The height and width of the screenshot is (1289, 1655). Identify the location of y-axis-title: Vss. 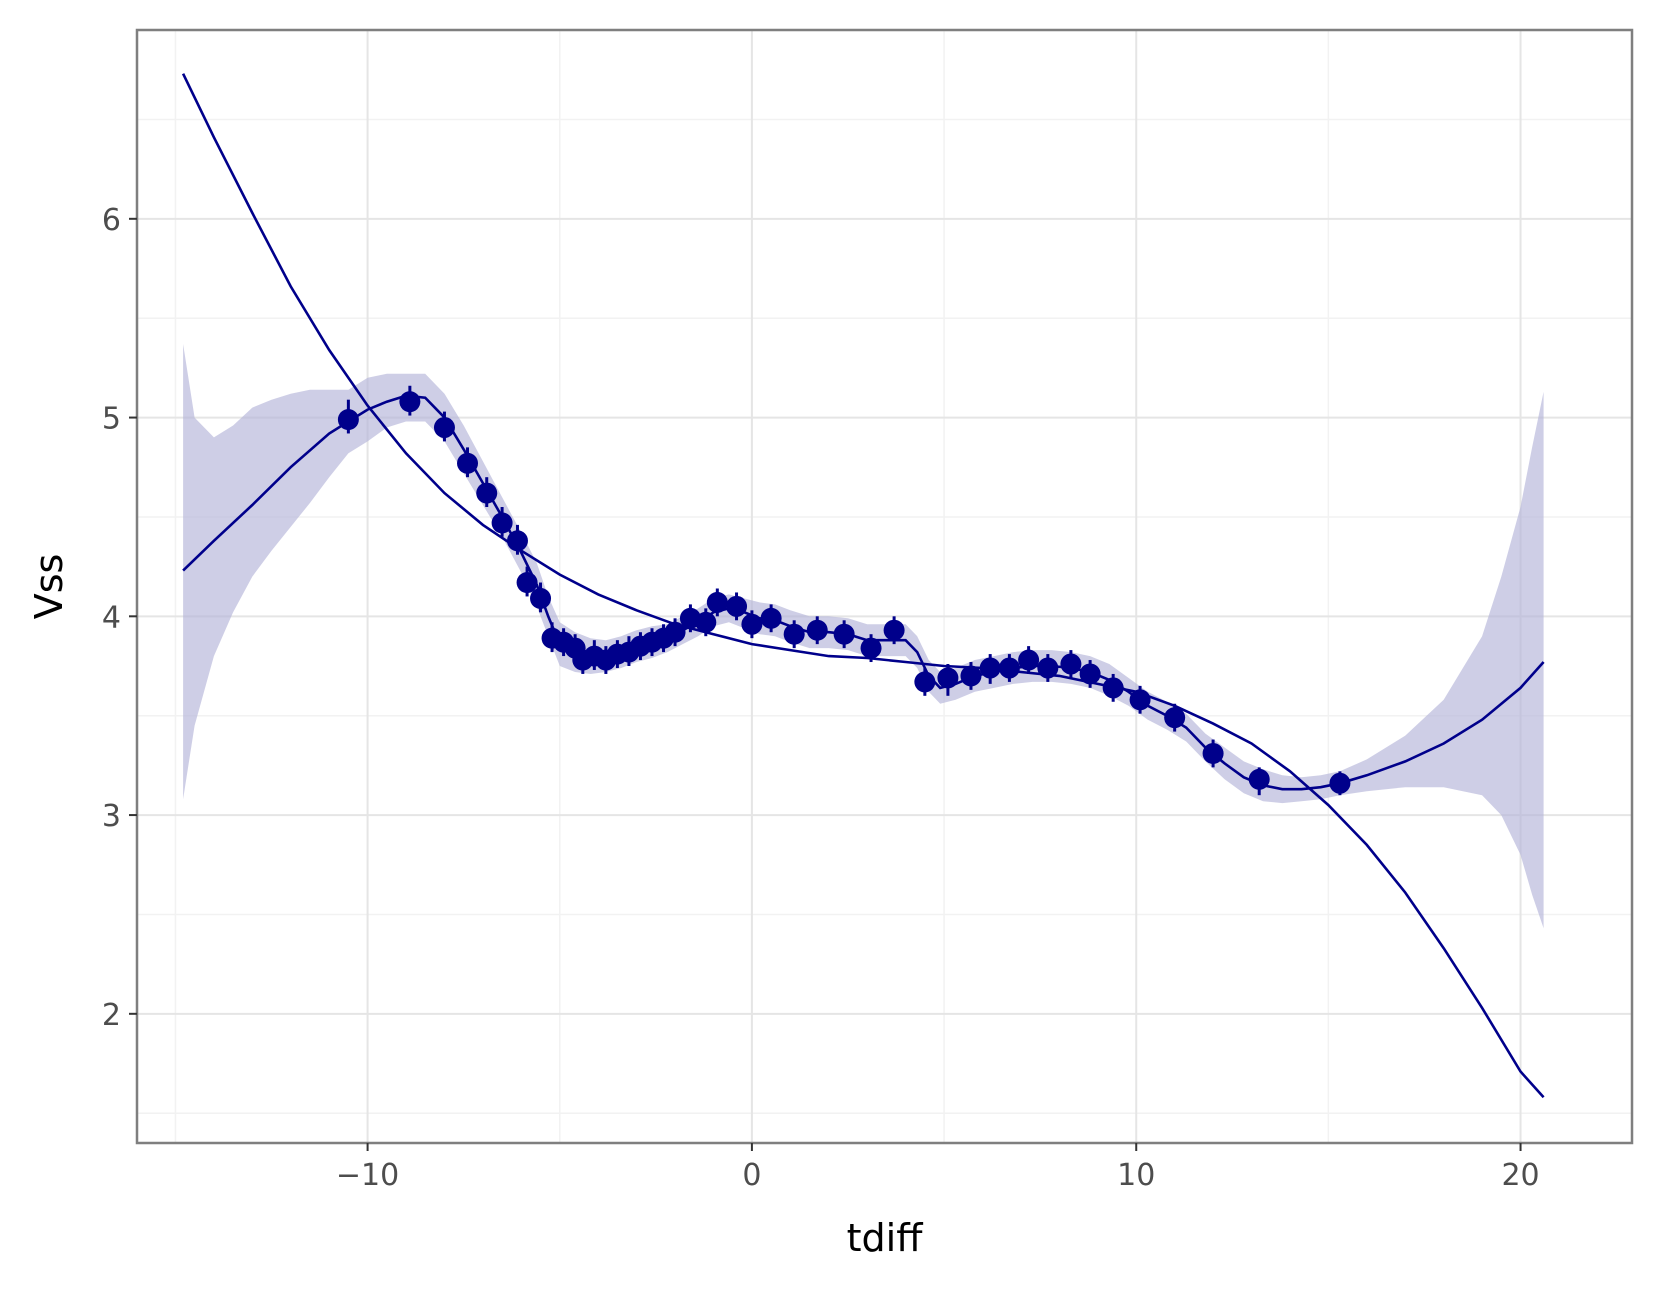
(49, 587).